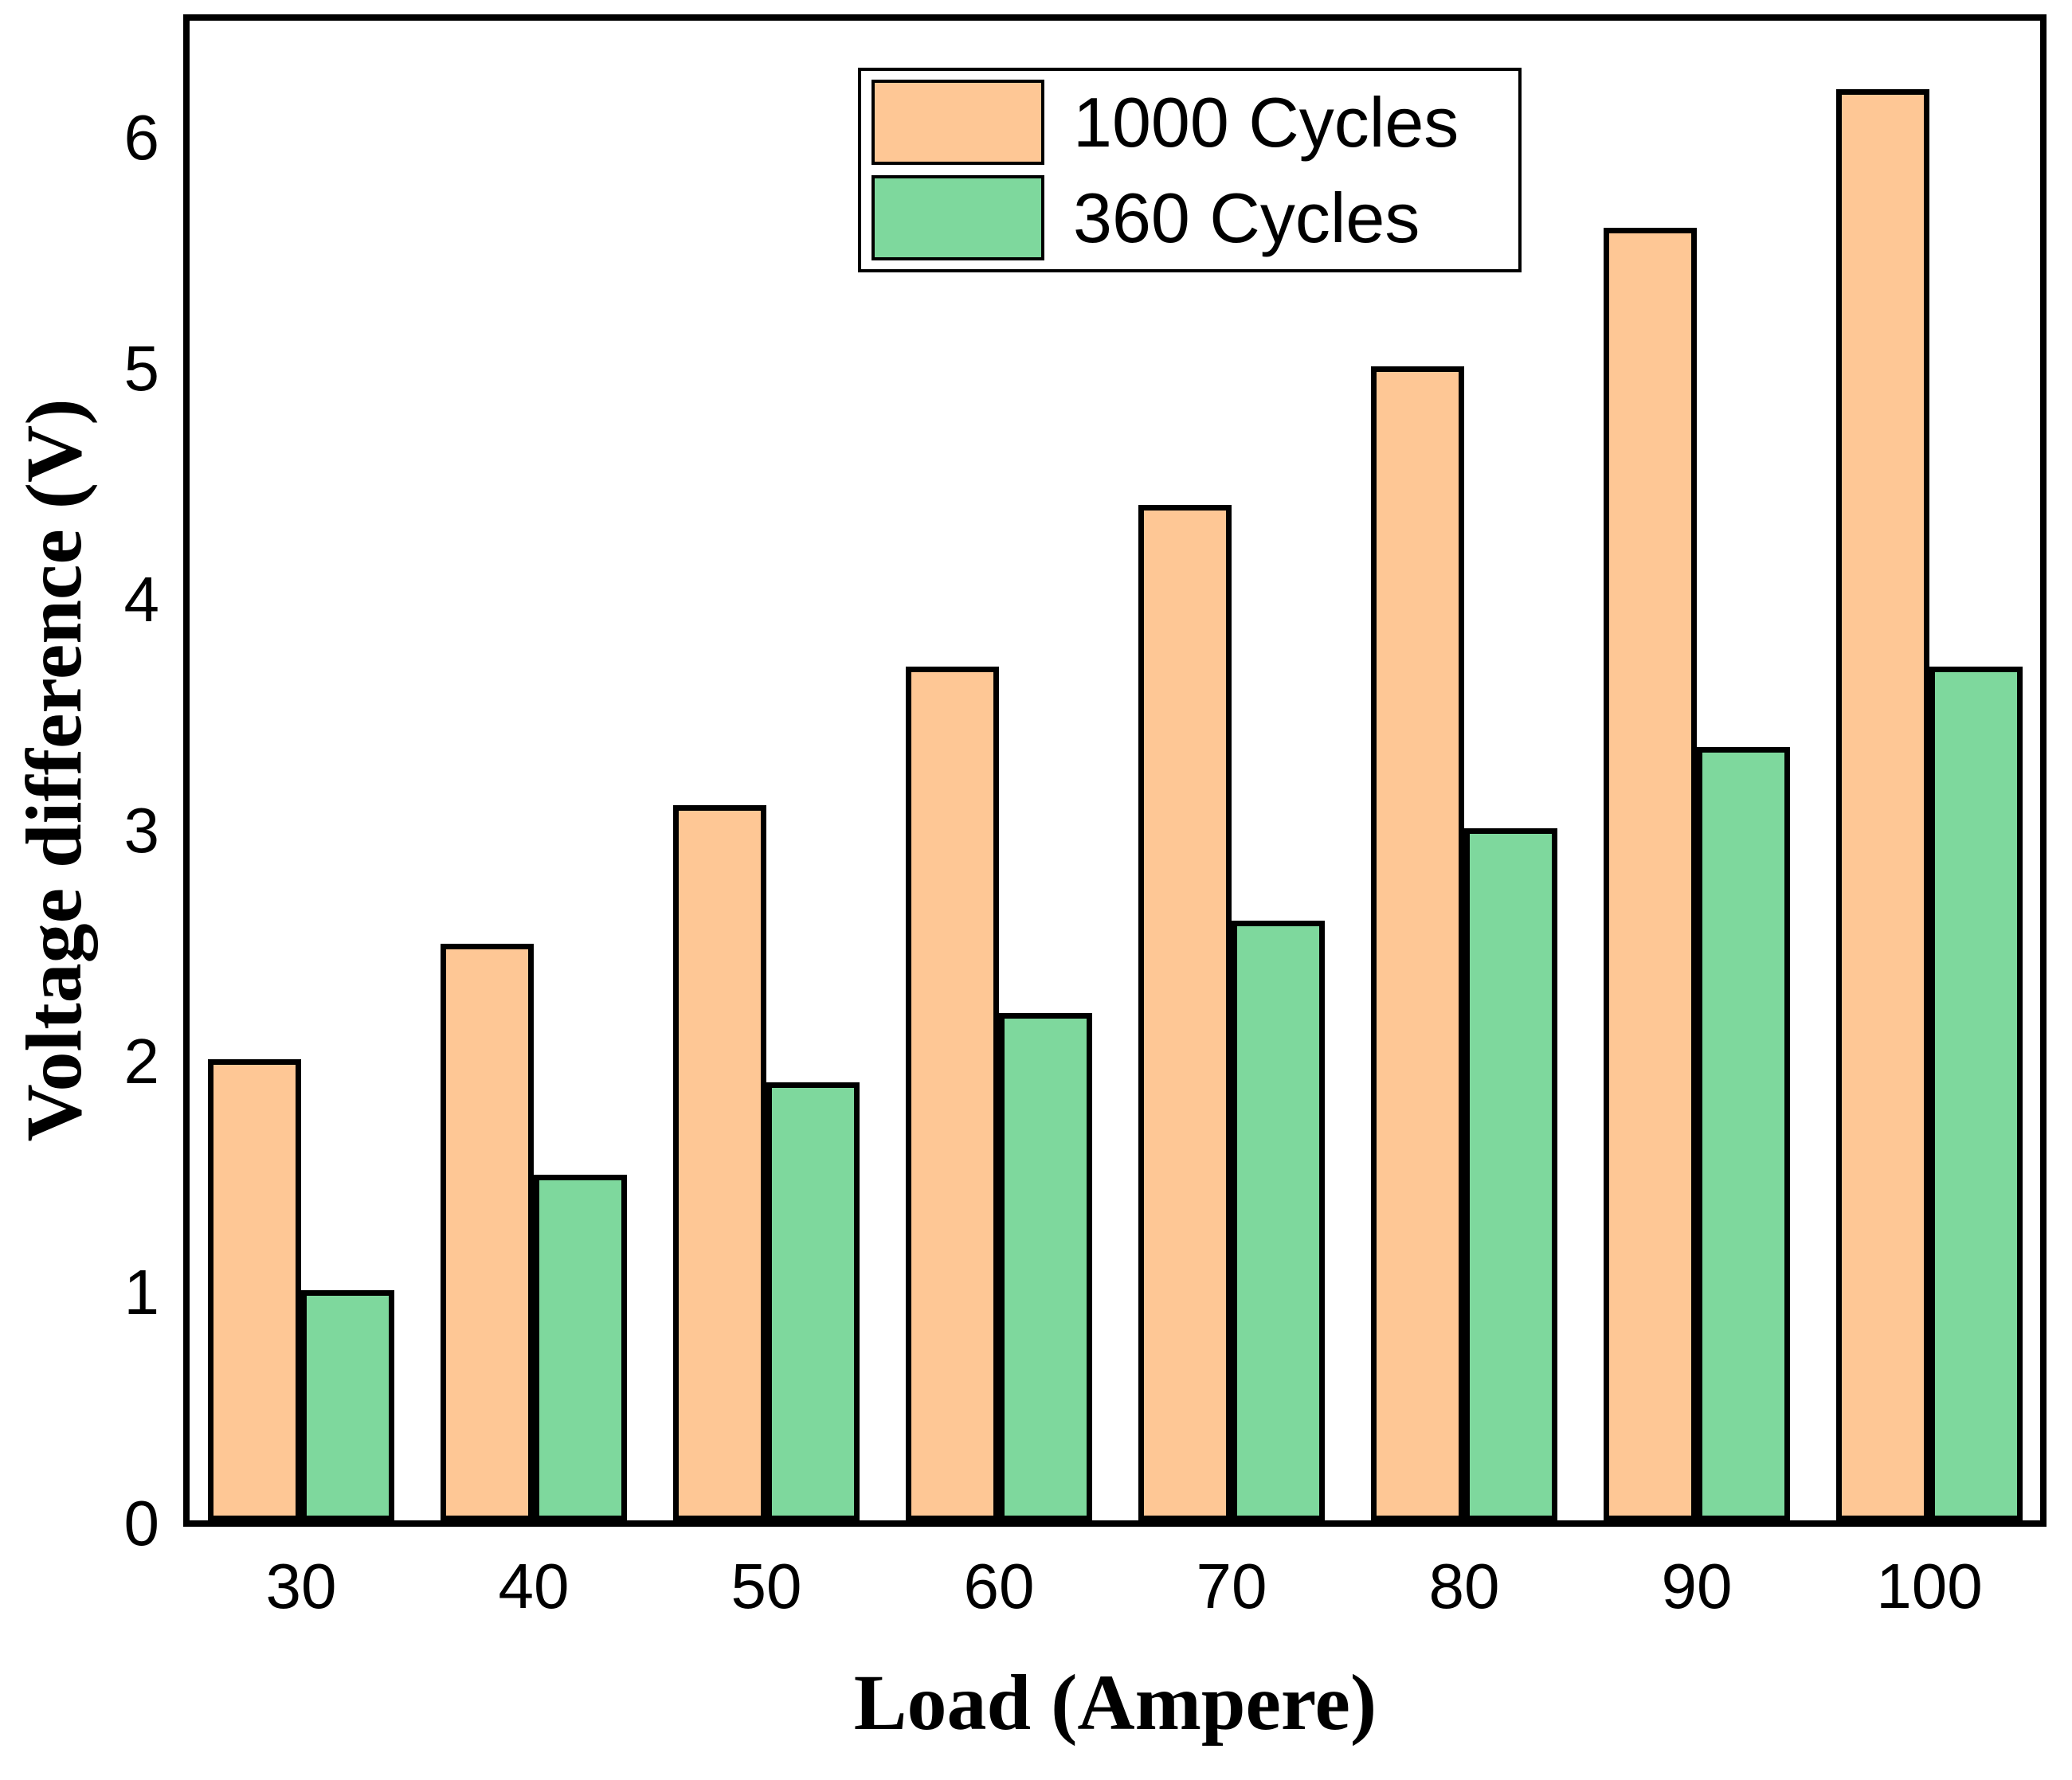  Describe the element at coordinates (766, 1586) in the screenshot. I see `x-tick-label-50: 50` at that location.